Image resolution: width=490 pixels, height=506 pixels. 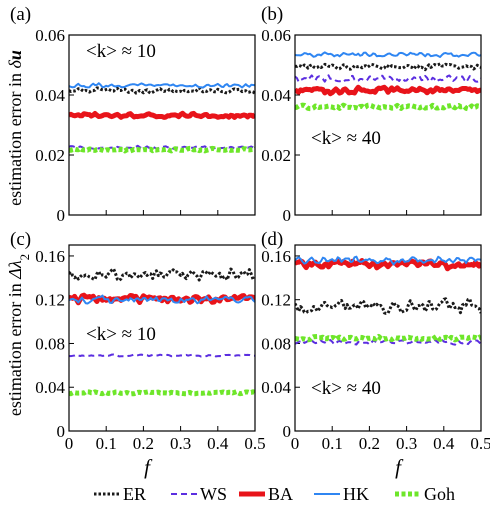 What do you see at coordinates (272, 239) in the screenshot?
I see `panel-label: (d)` at bounding box center [272, 239].